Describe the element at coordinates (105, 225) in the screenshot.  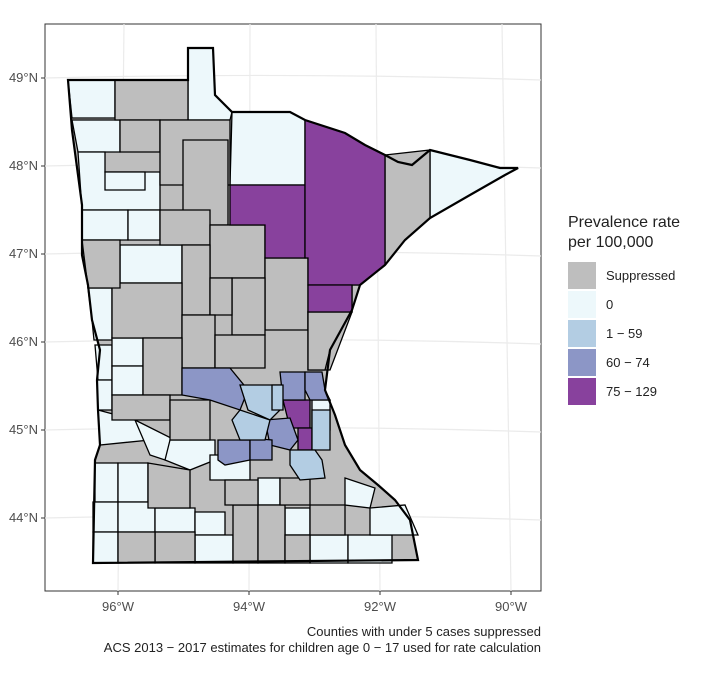
I see `county-norman` at that location.